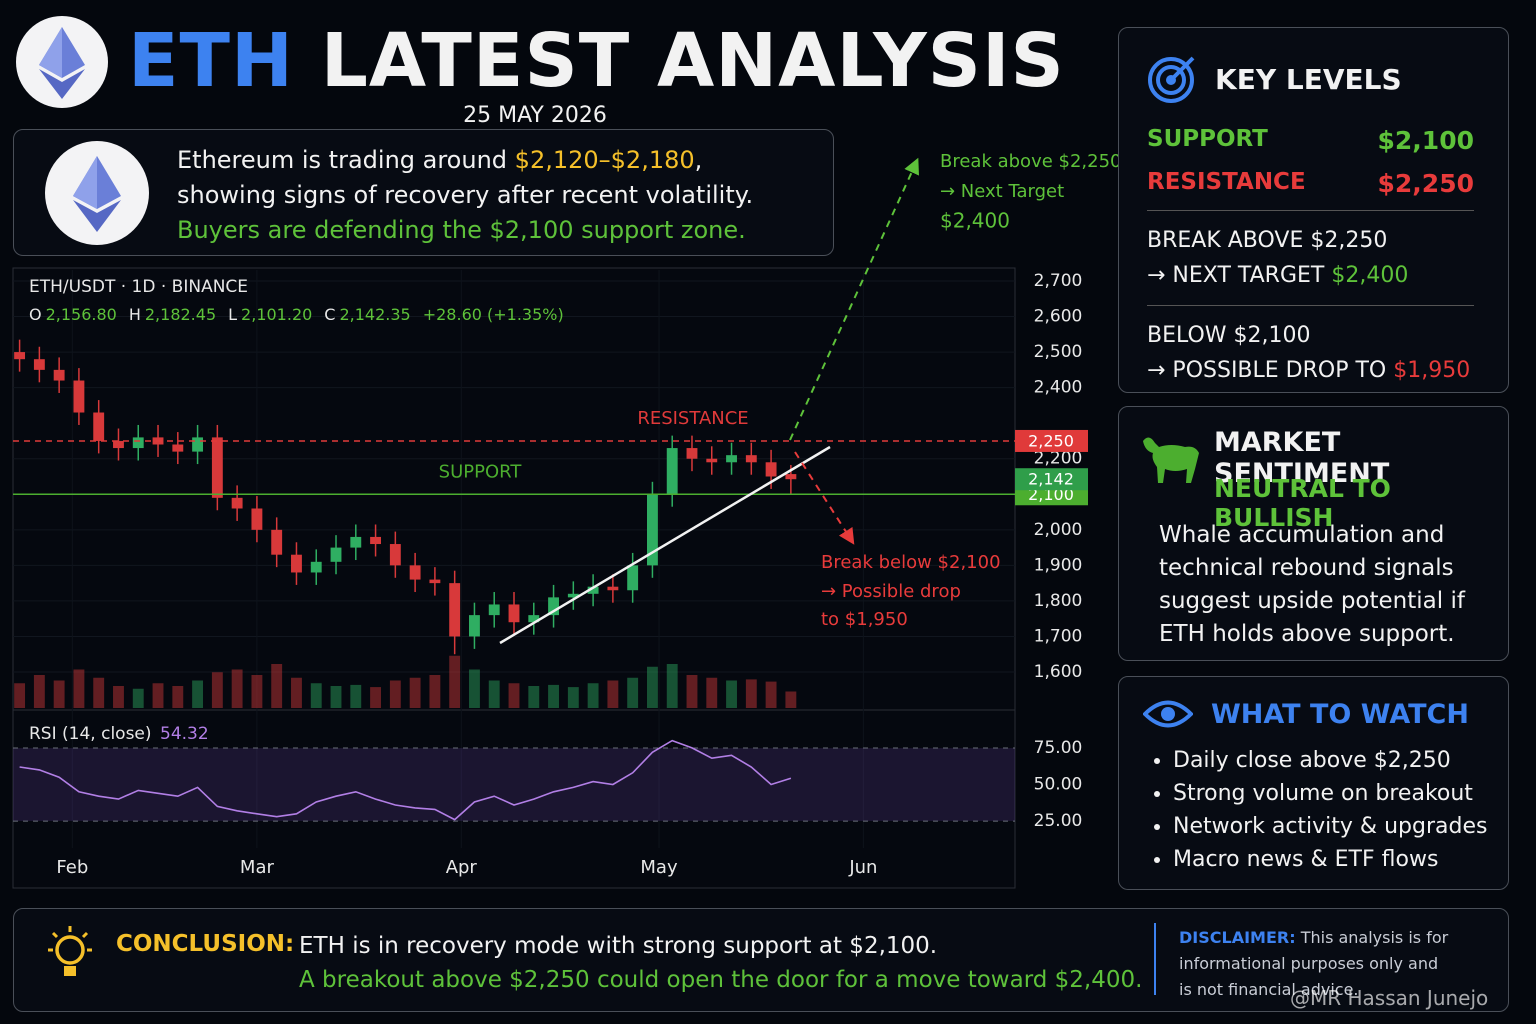 The image size is (1536, 1024). I want to click on panel-title: MARKET SENTIMENT, so click(1302, 458).